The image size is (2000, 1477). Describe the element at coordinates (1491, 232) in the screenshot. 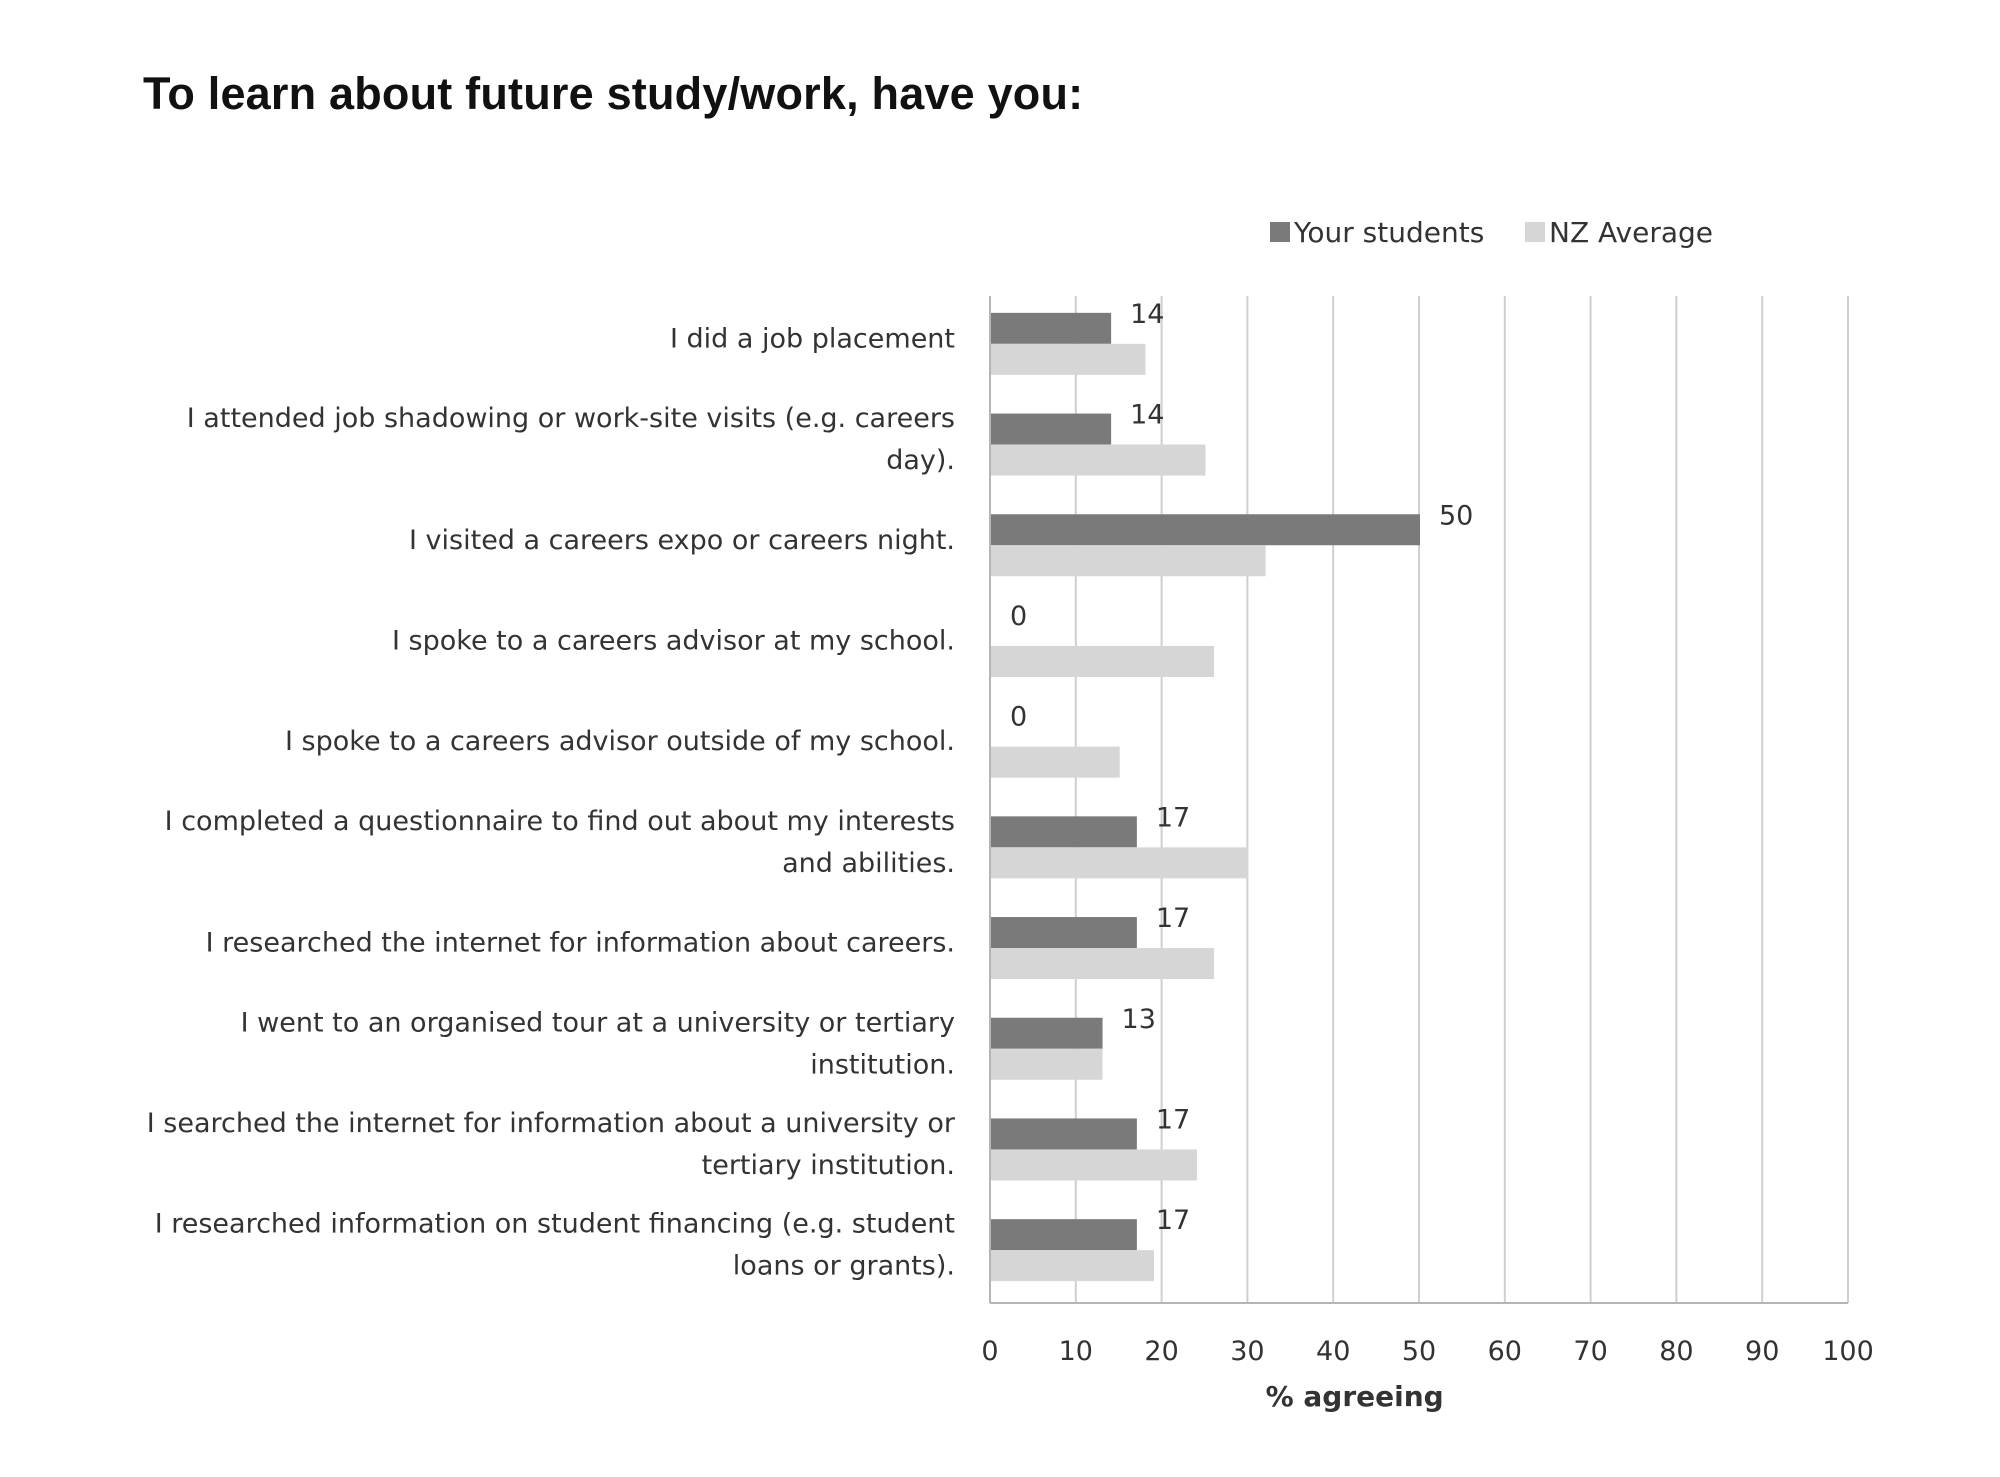

I see `legend: Your students NZ Average` at that location.